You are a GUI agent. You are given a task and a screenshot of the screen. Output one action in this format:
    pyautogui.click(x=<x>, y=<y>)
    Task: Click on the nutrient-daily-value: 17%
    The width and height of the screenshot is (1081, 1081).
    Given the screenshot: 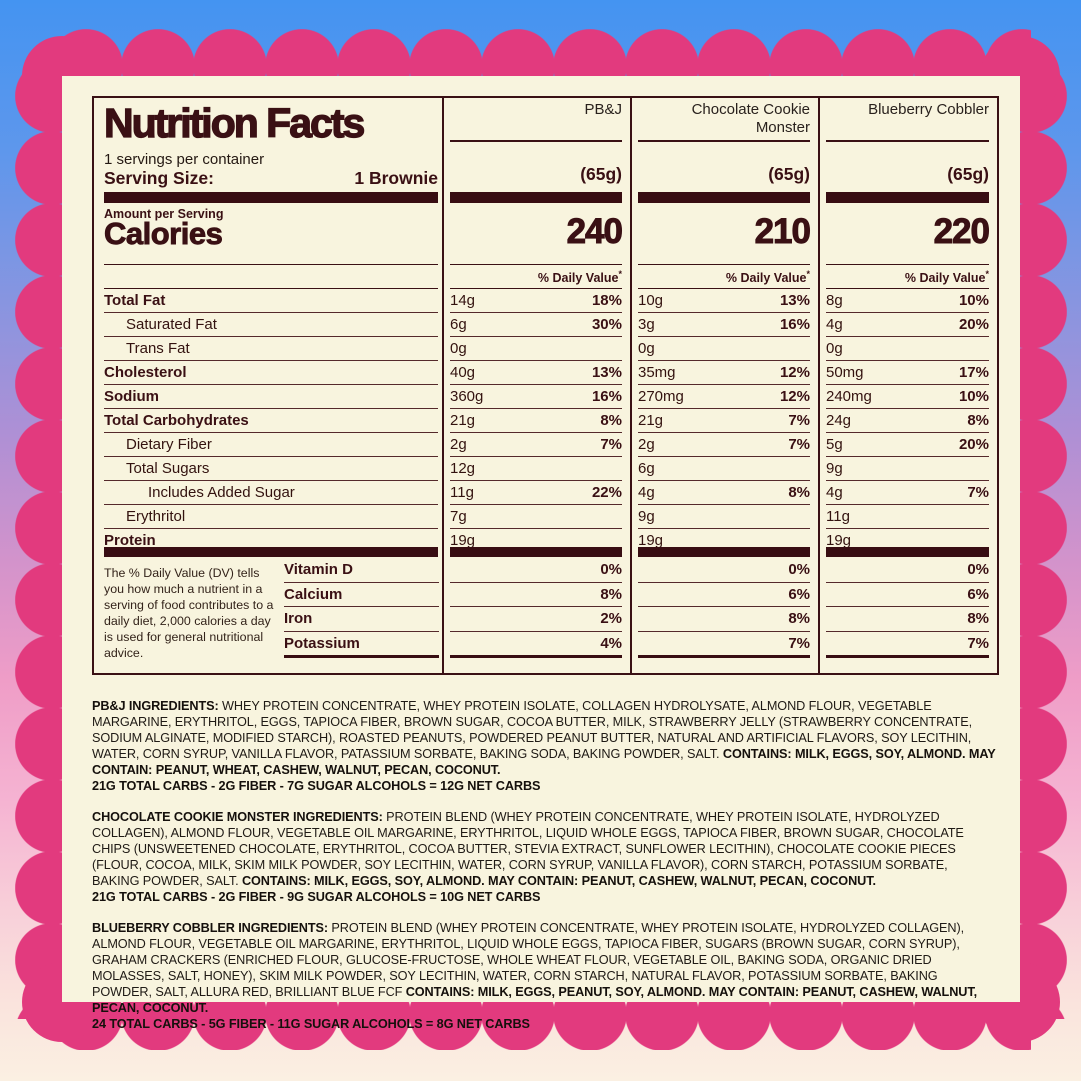 What is the action you would take?
    pyautogui.click(x=973, y=372)
    